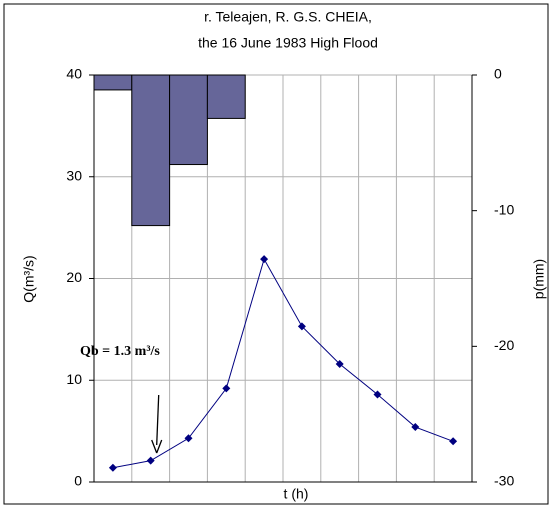 The height and width of the screenshot is (515, 553). What do you see at coordinates (74, 277) in the screenshot?
I see `y-tick-label: 20` at bounding box center [74, 277].